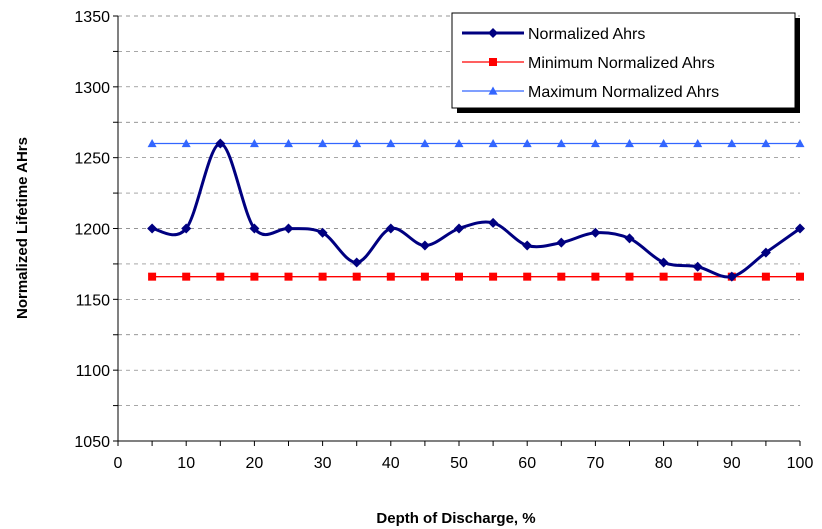 The image size is (822, 529). I want to click on y-tick-label: 1300, so click(92, 88).